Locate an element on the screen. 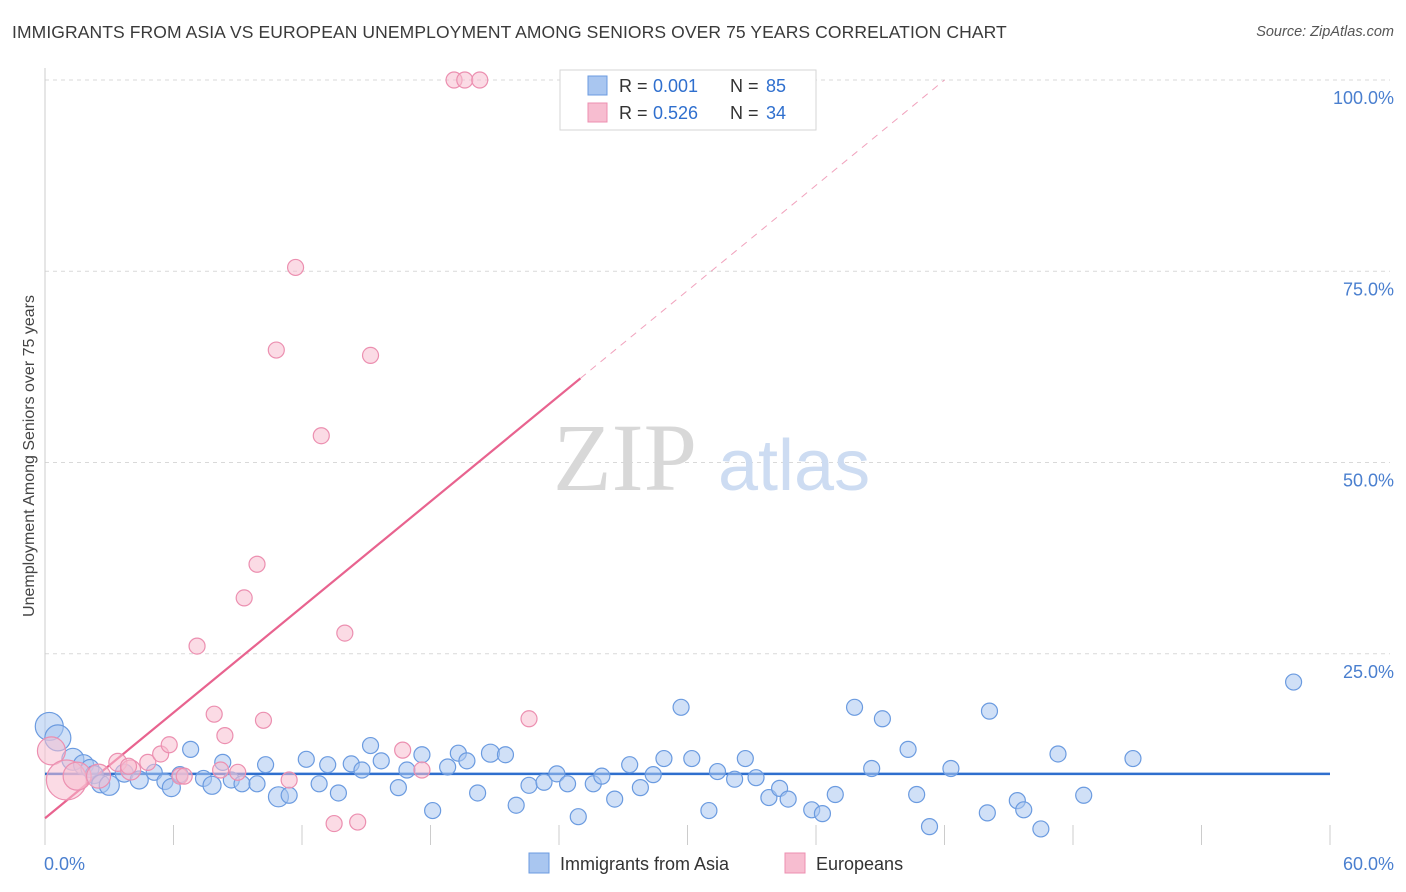 The image size is (1406, 892). y-axis-title: Unemployment Among Seniors over 75 years is located at coordinates (29, 456).